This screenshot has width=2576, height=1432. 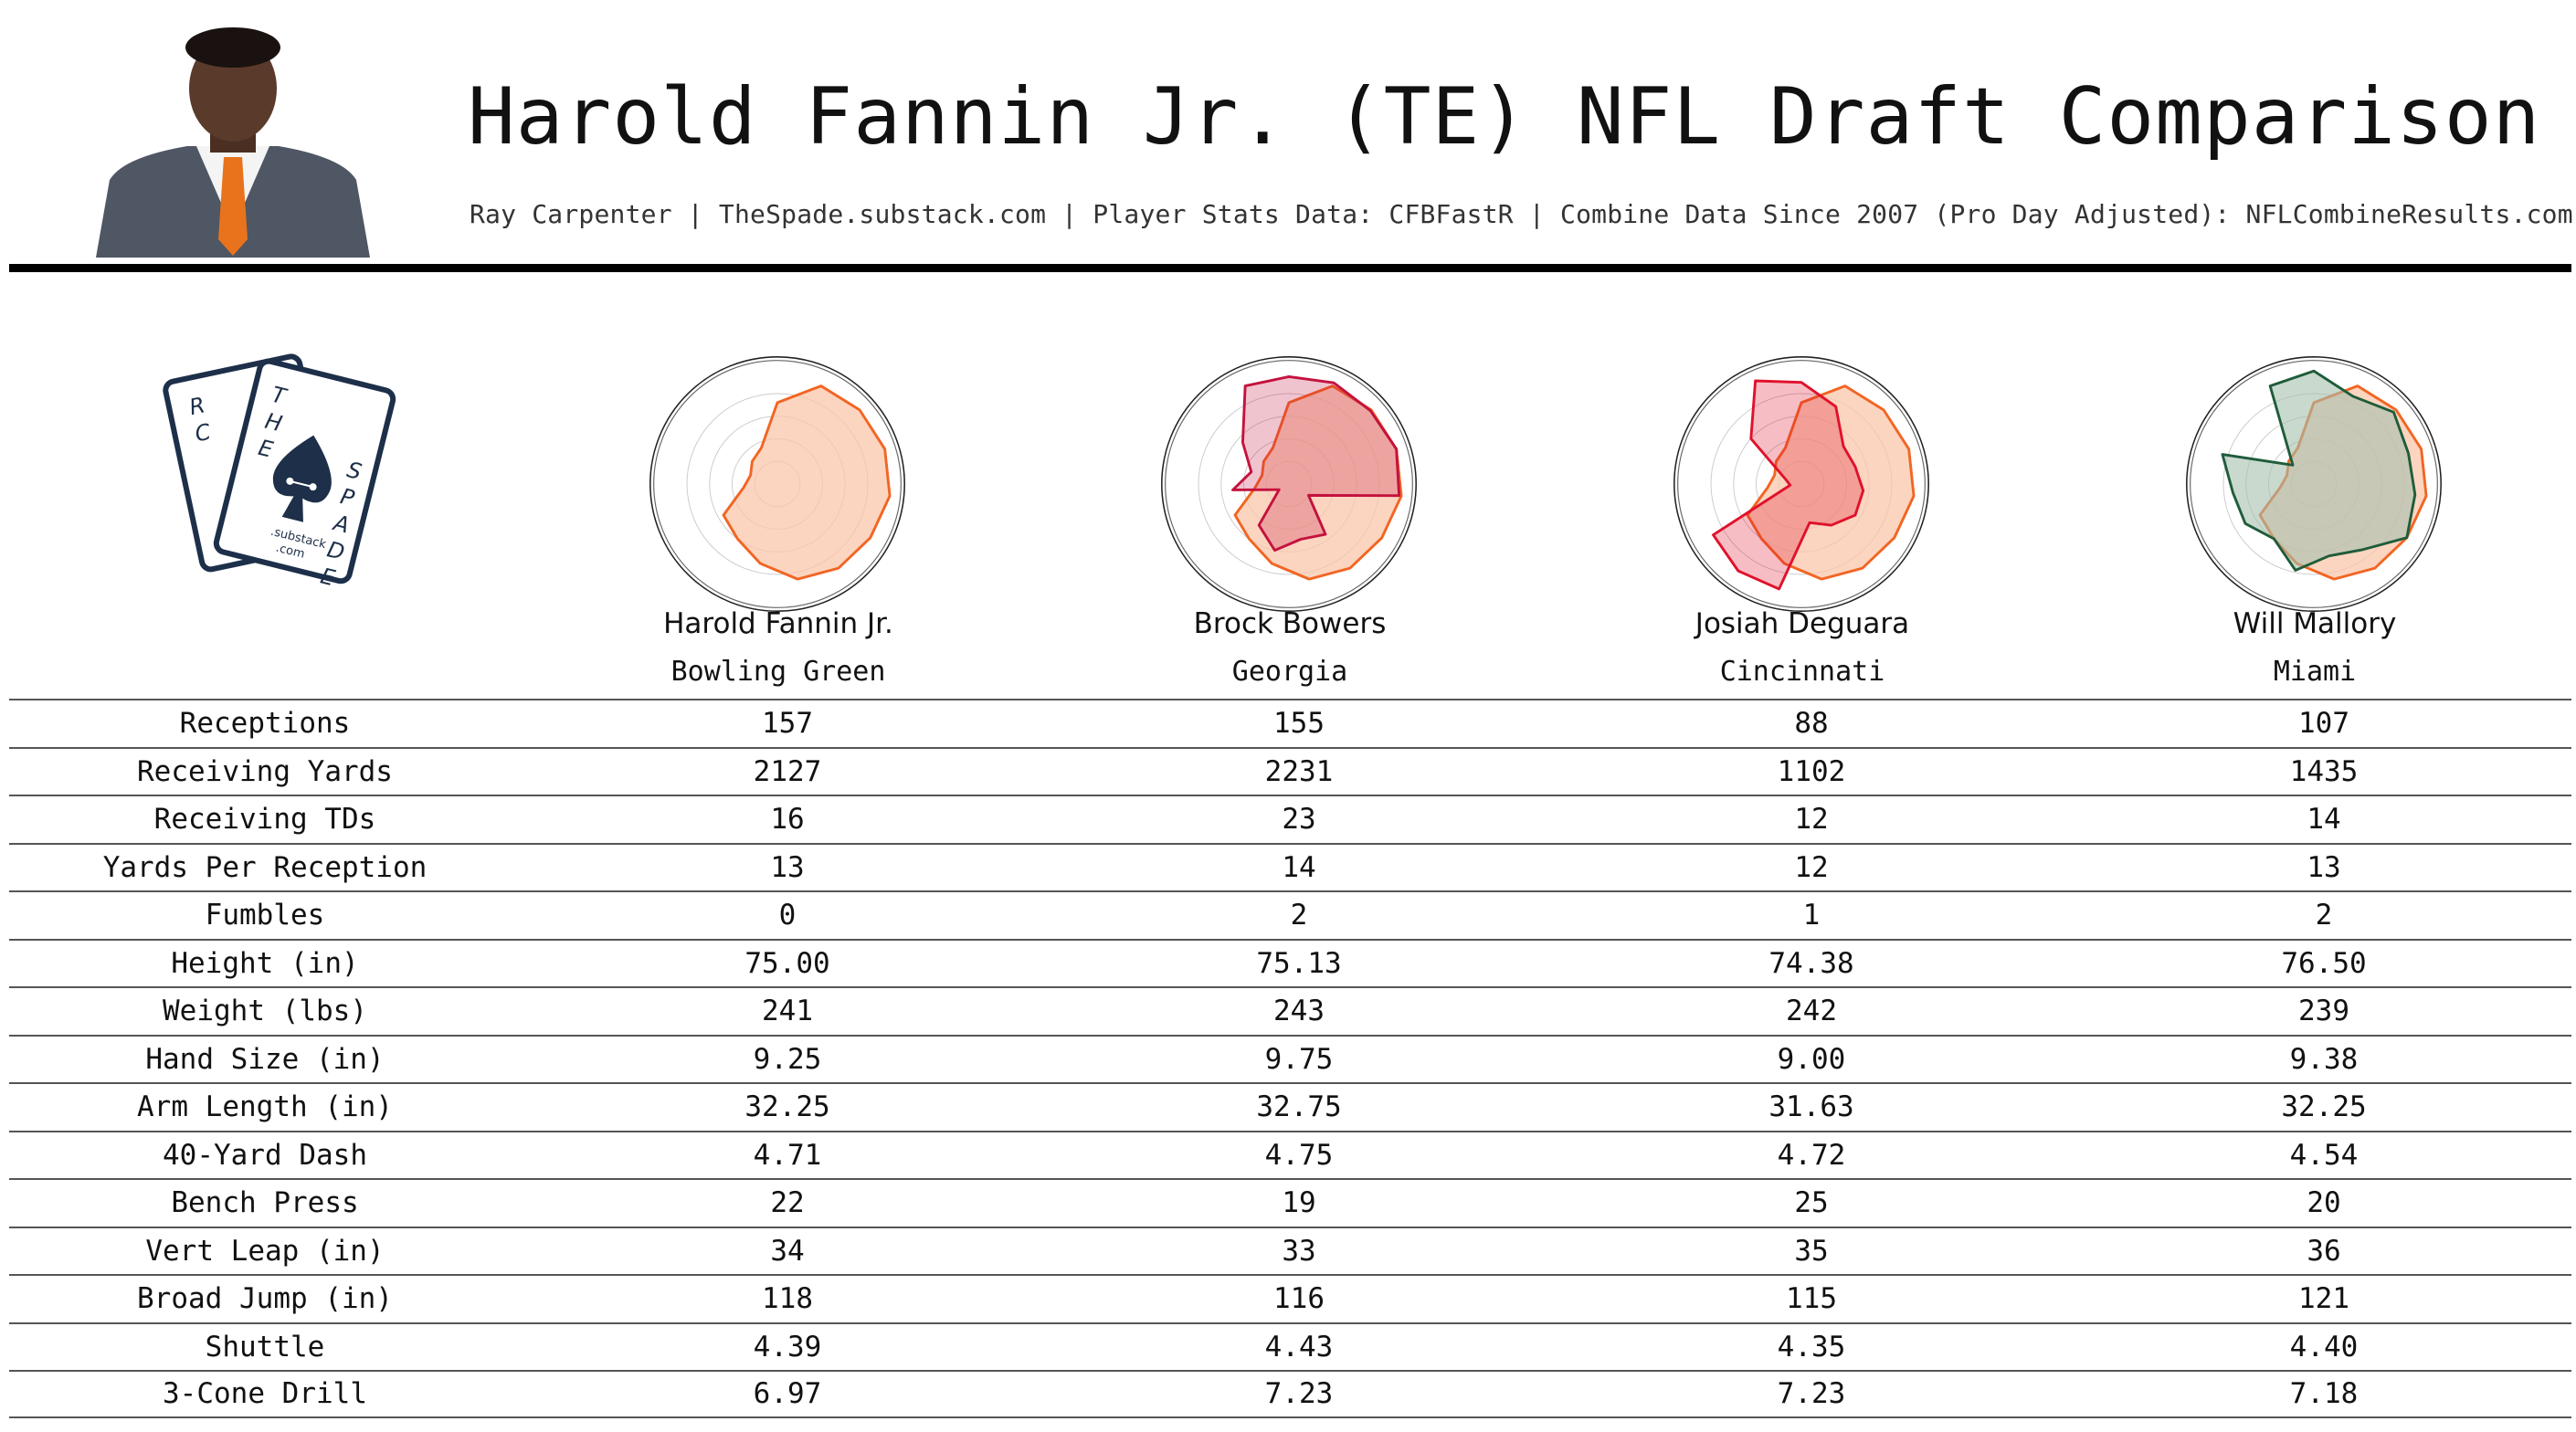 I want to click on stat-label: Receptions, so click(x=265, y=724).